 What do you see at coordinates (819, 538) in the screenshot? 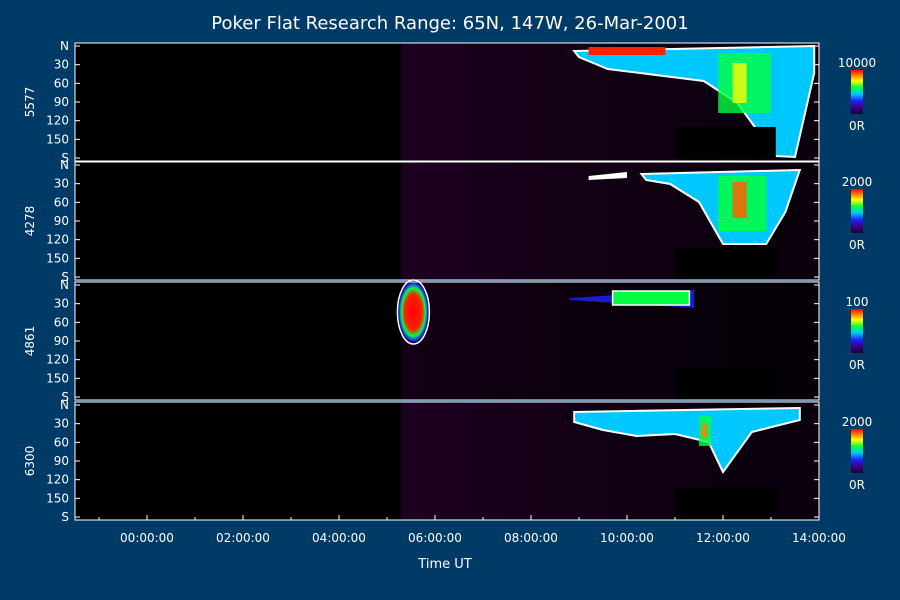
I see `x-tick-label: 14:00:00` at bounding box center [819, 538].